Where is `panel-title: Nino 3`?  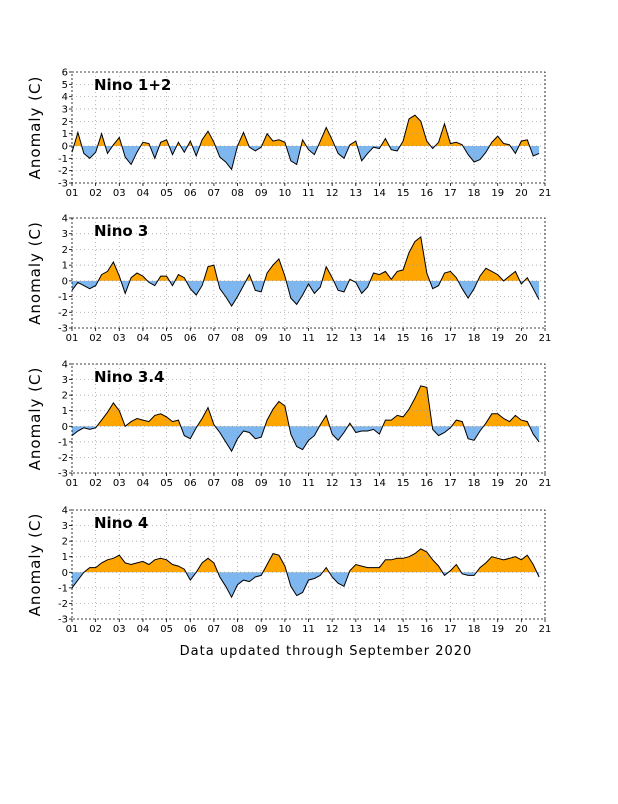 panel-title: Nino 3 is located at coordinates (121, 231).